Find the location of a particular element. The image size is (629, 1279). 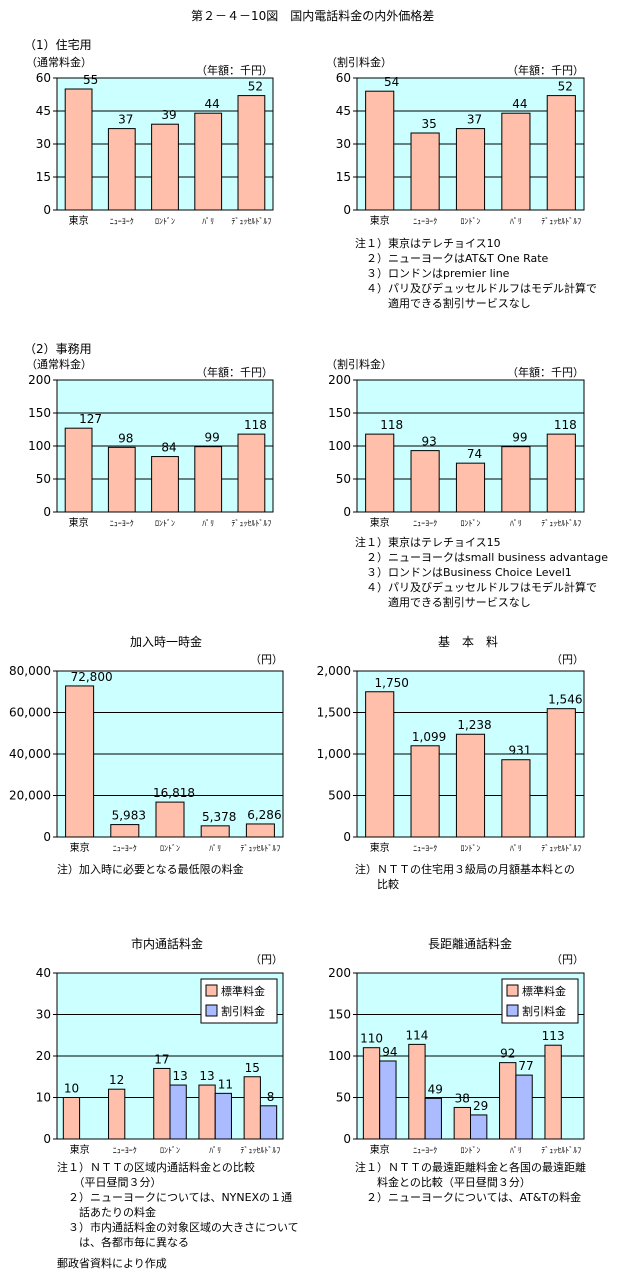

data-label: 98 is located at coordinates (125, 438).